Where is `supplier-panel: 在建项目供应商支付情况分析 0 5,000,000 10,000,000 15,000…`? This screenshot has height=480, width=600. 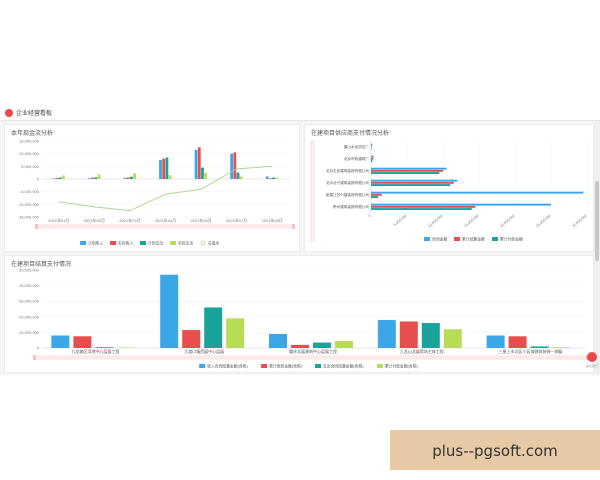
supplier-panel: 在建项目供应商支付情况分析 0 5,000,000 10,000,000 15,000… is located at coordinates (449, 188).